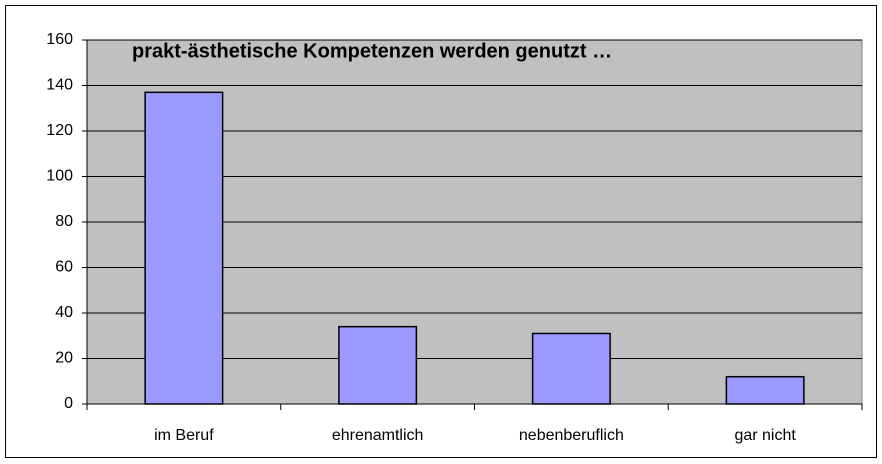 Image resolution: width=882 pixels, height=464 pixels. I want to click on y-tick-label: 120, so click(59, 130).